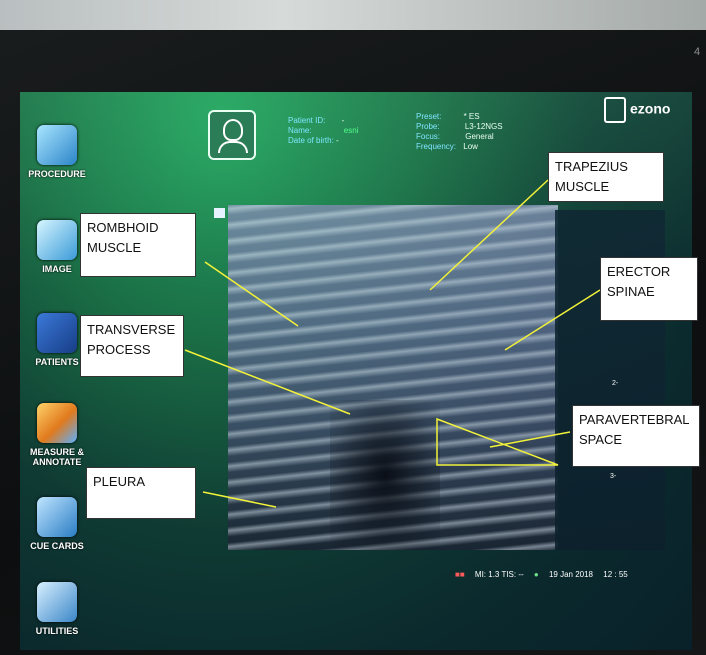  What do you see at coordinates (239, 499) in the screenshot?
I see `pleura-pointer` at bounding box center [239, 499].